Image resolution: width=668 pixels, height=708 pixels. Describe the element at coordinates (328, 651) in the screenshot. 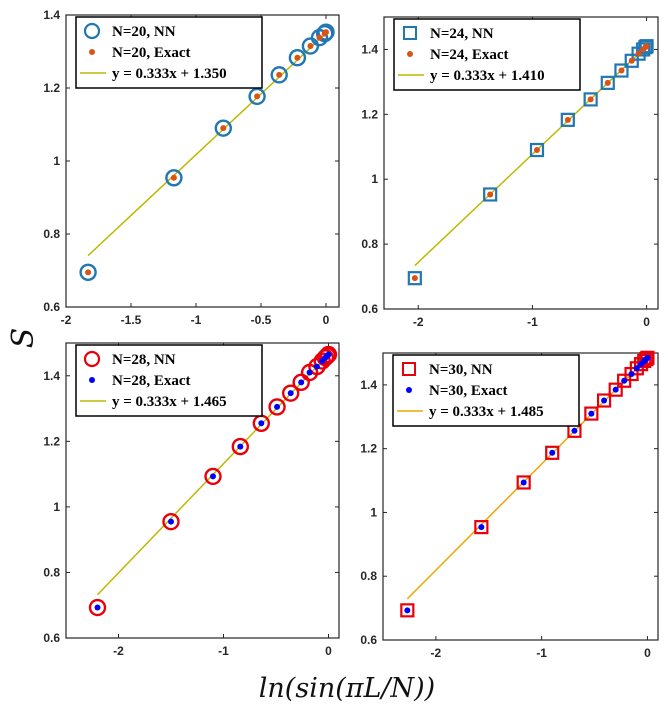

I see `x-tick-label: 0` at that location.